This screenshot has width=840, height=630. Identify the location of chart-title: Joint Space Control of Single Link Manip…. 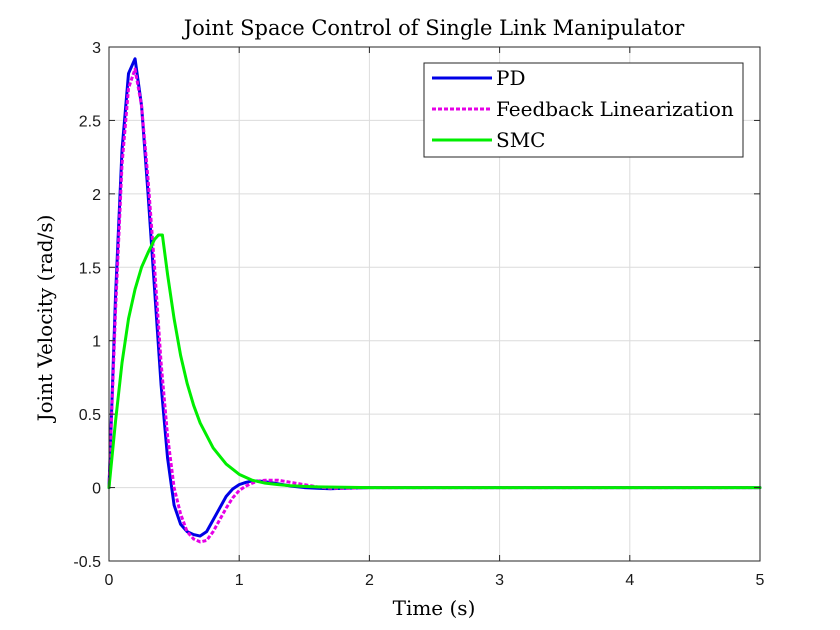
(433, 28).